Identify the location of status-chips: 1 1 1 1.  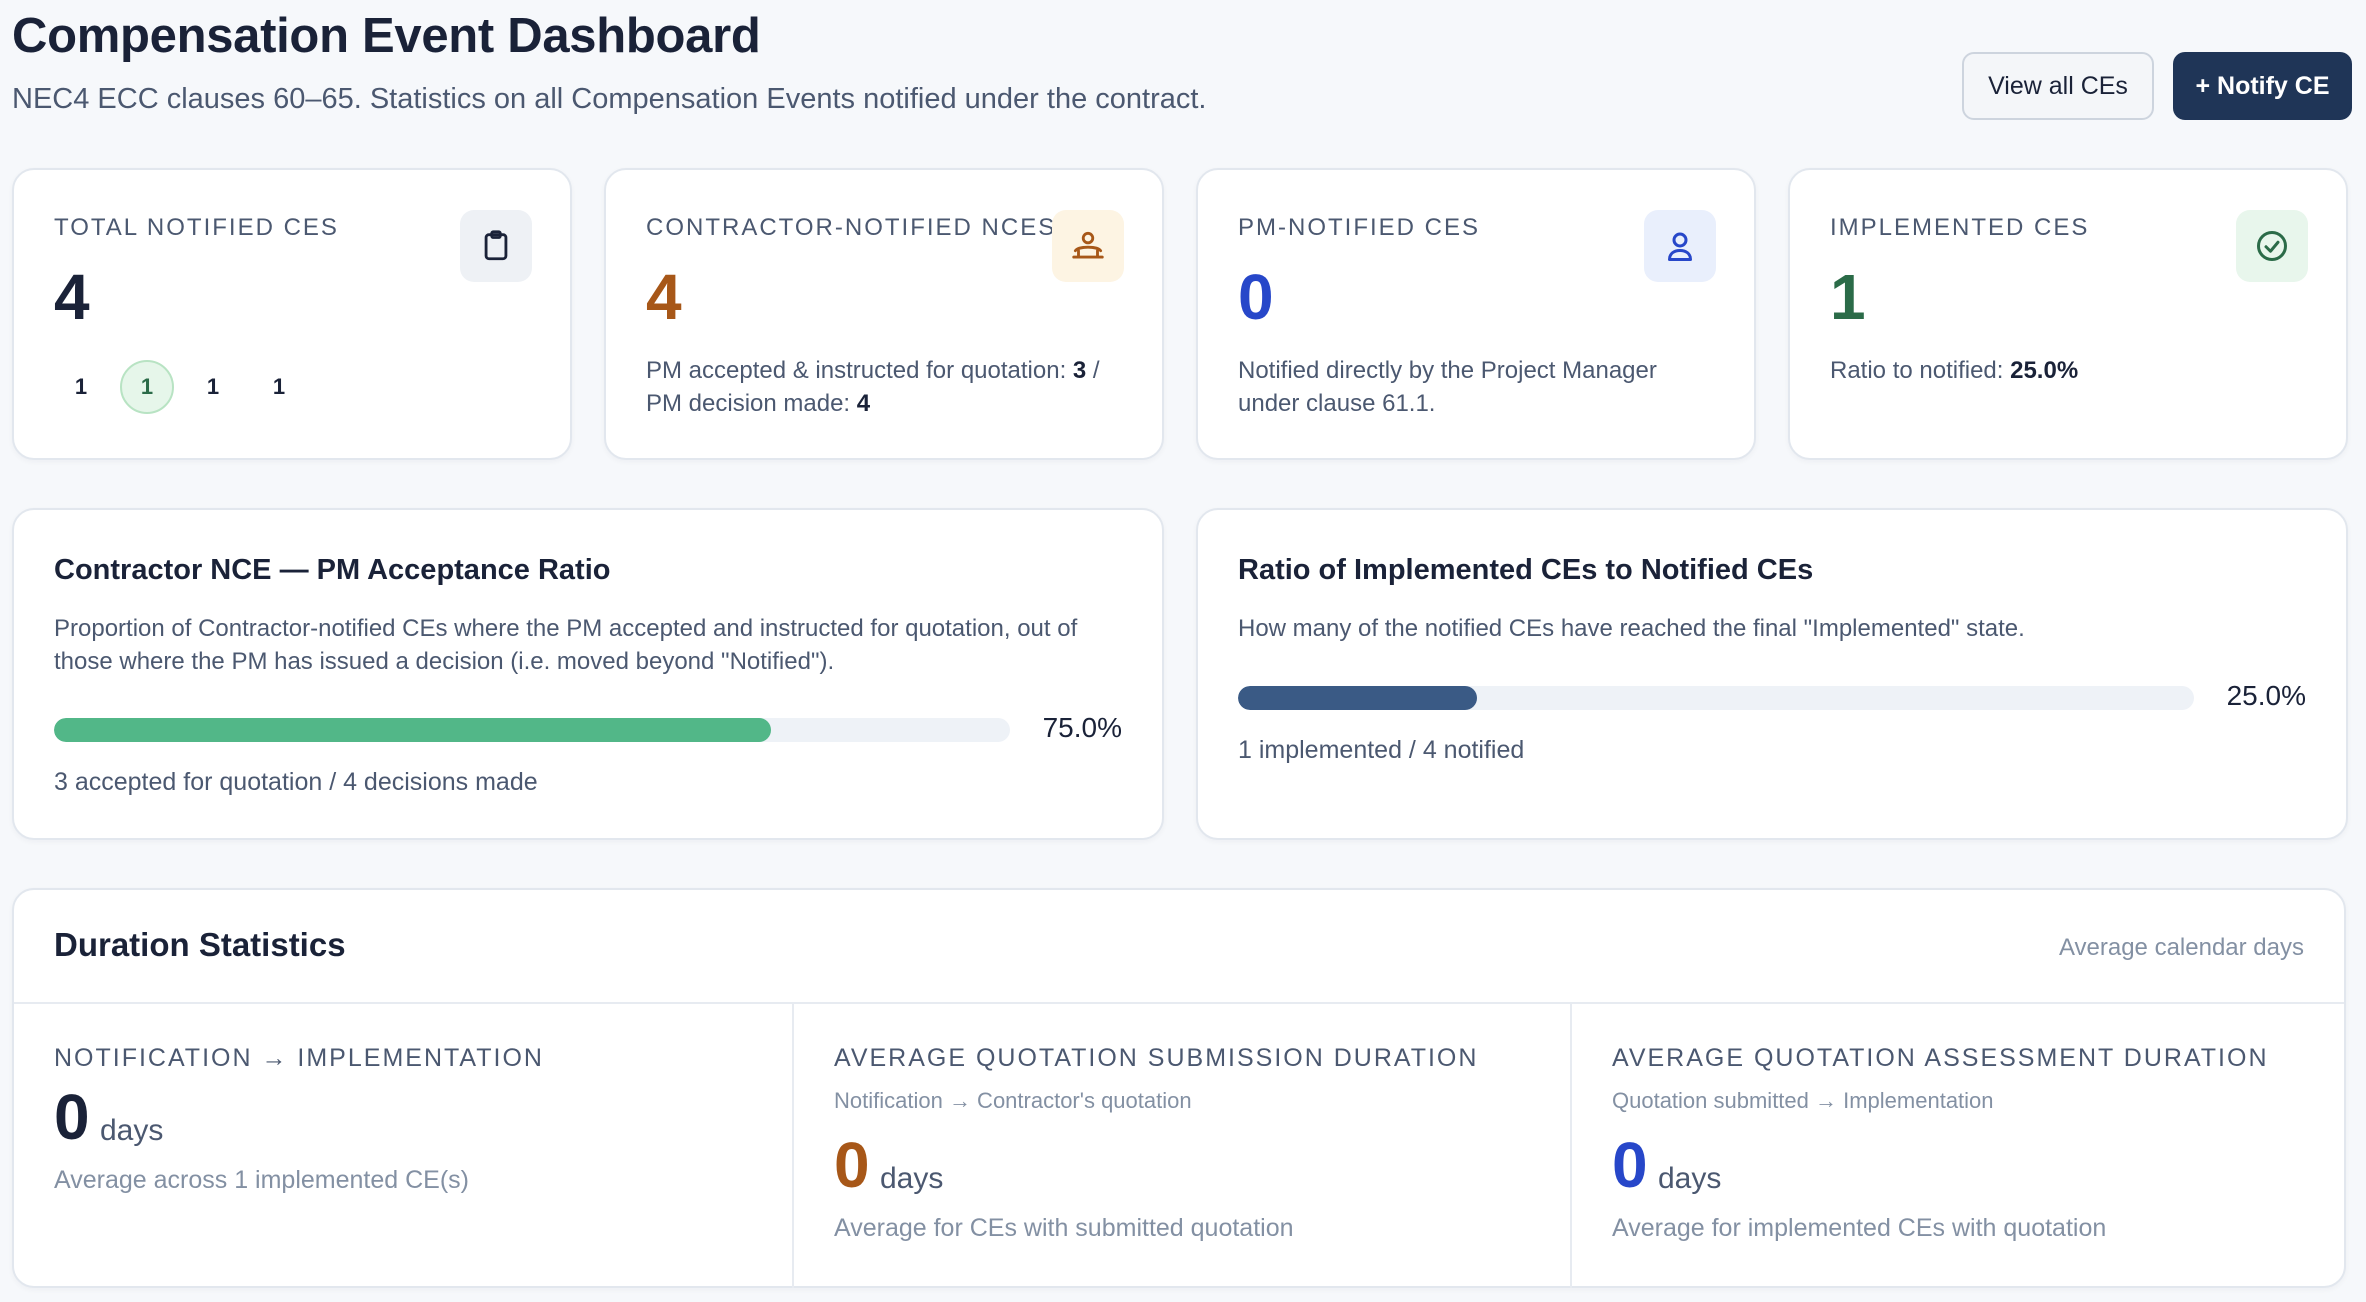
(180, 387).